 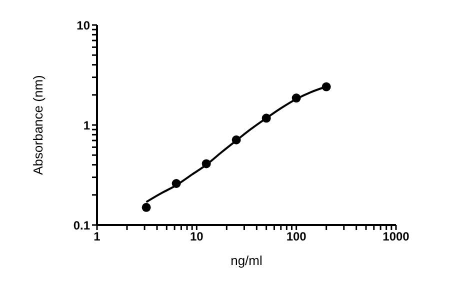 What do you see at coordinates (86, 125) in the screenshot?
I see `y-tick-label: 1` at bounding box center [86, 125].